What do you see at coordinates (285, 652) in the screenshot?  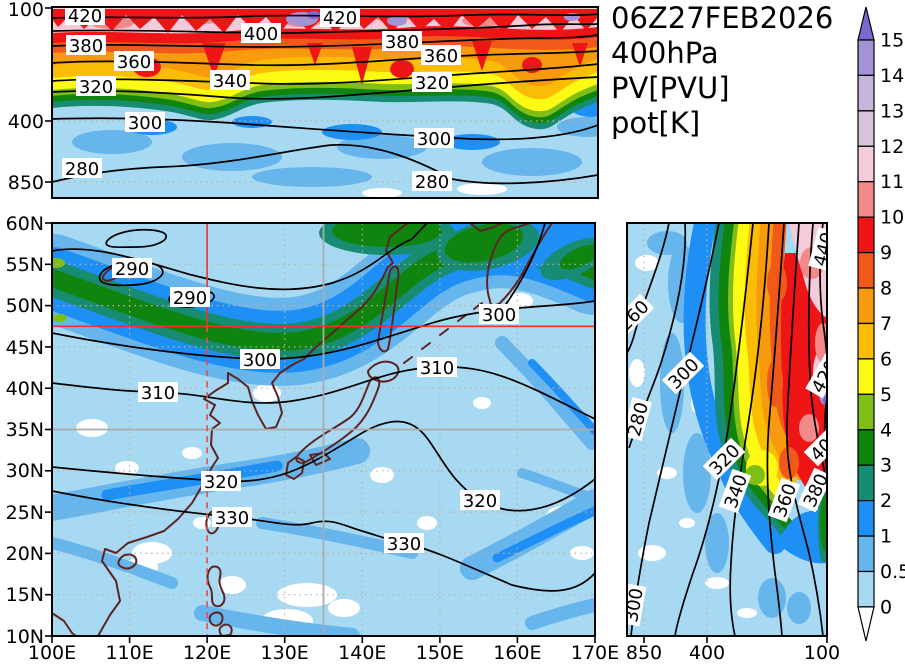 I see `axis-tick-label: 130E` at bounding box center [285, 652].